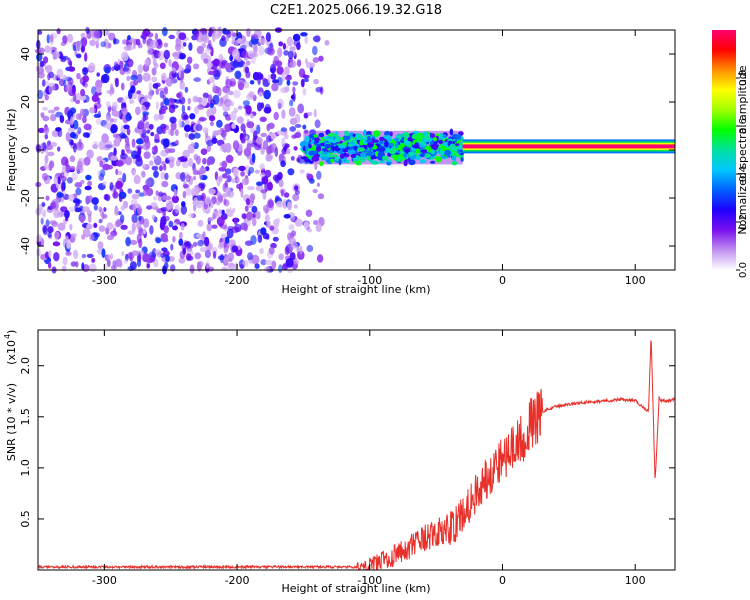  Describe the element at coordinates (25, 198) in the screenshot. I see `spectrogram-ytick-label: -20` at that location.